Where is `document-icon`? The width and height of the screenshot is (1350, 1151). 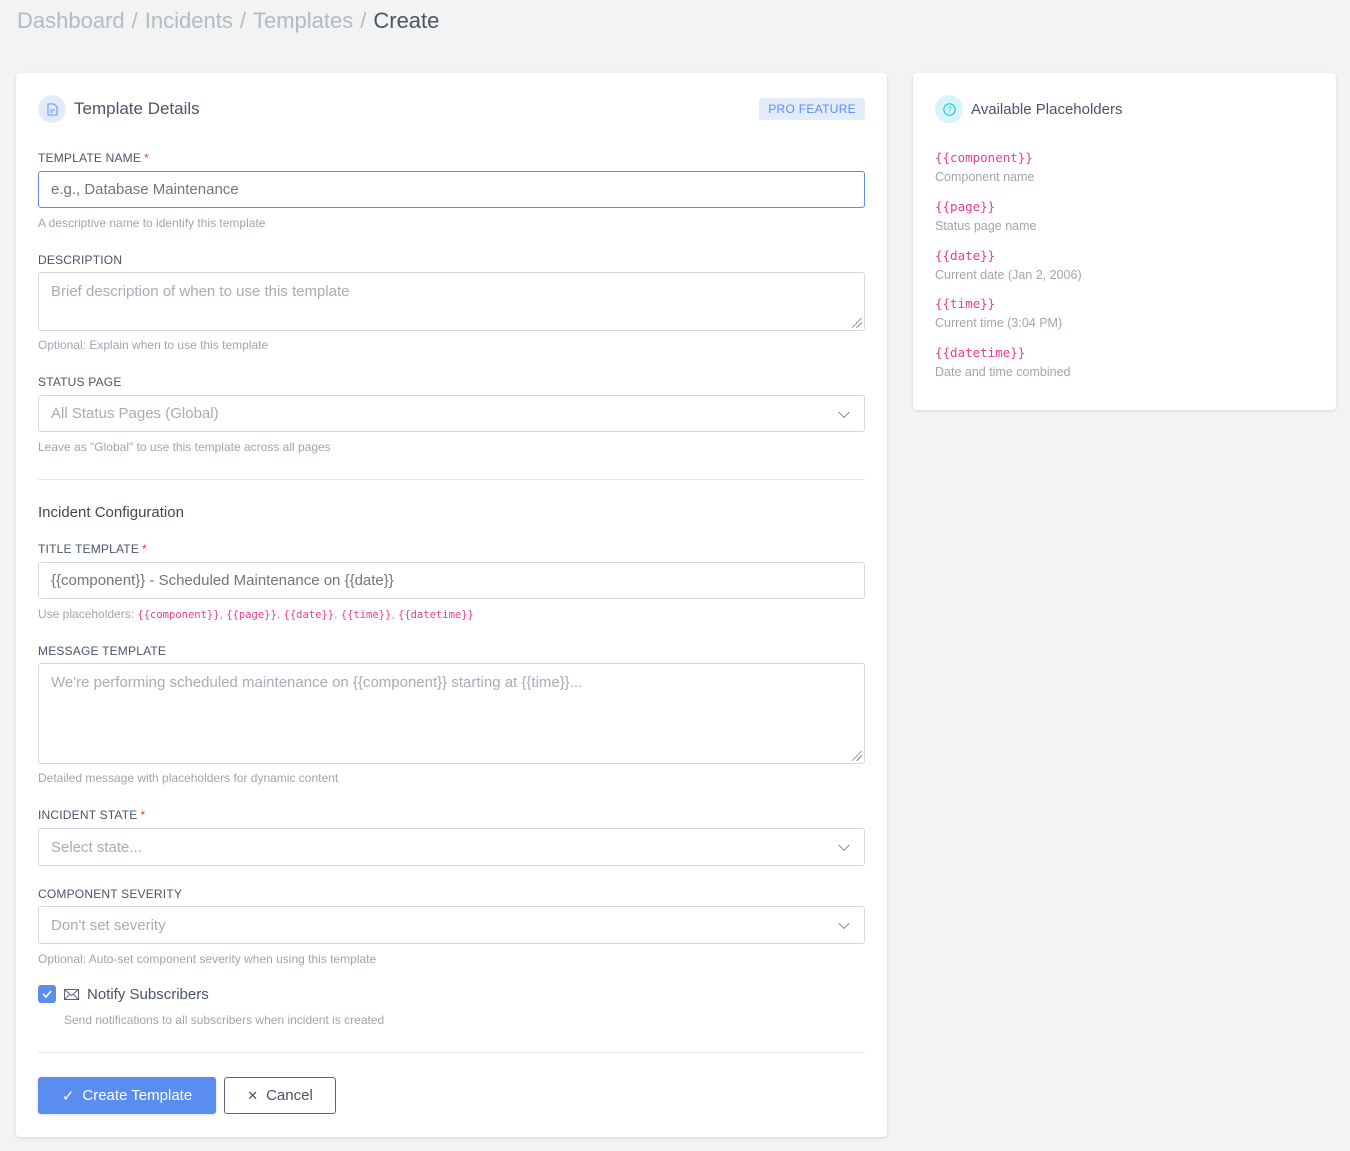
document-icon is located at coordinates (52, 109).